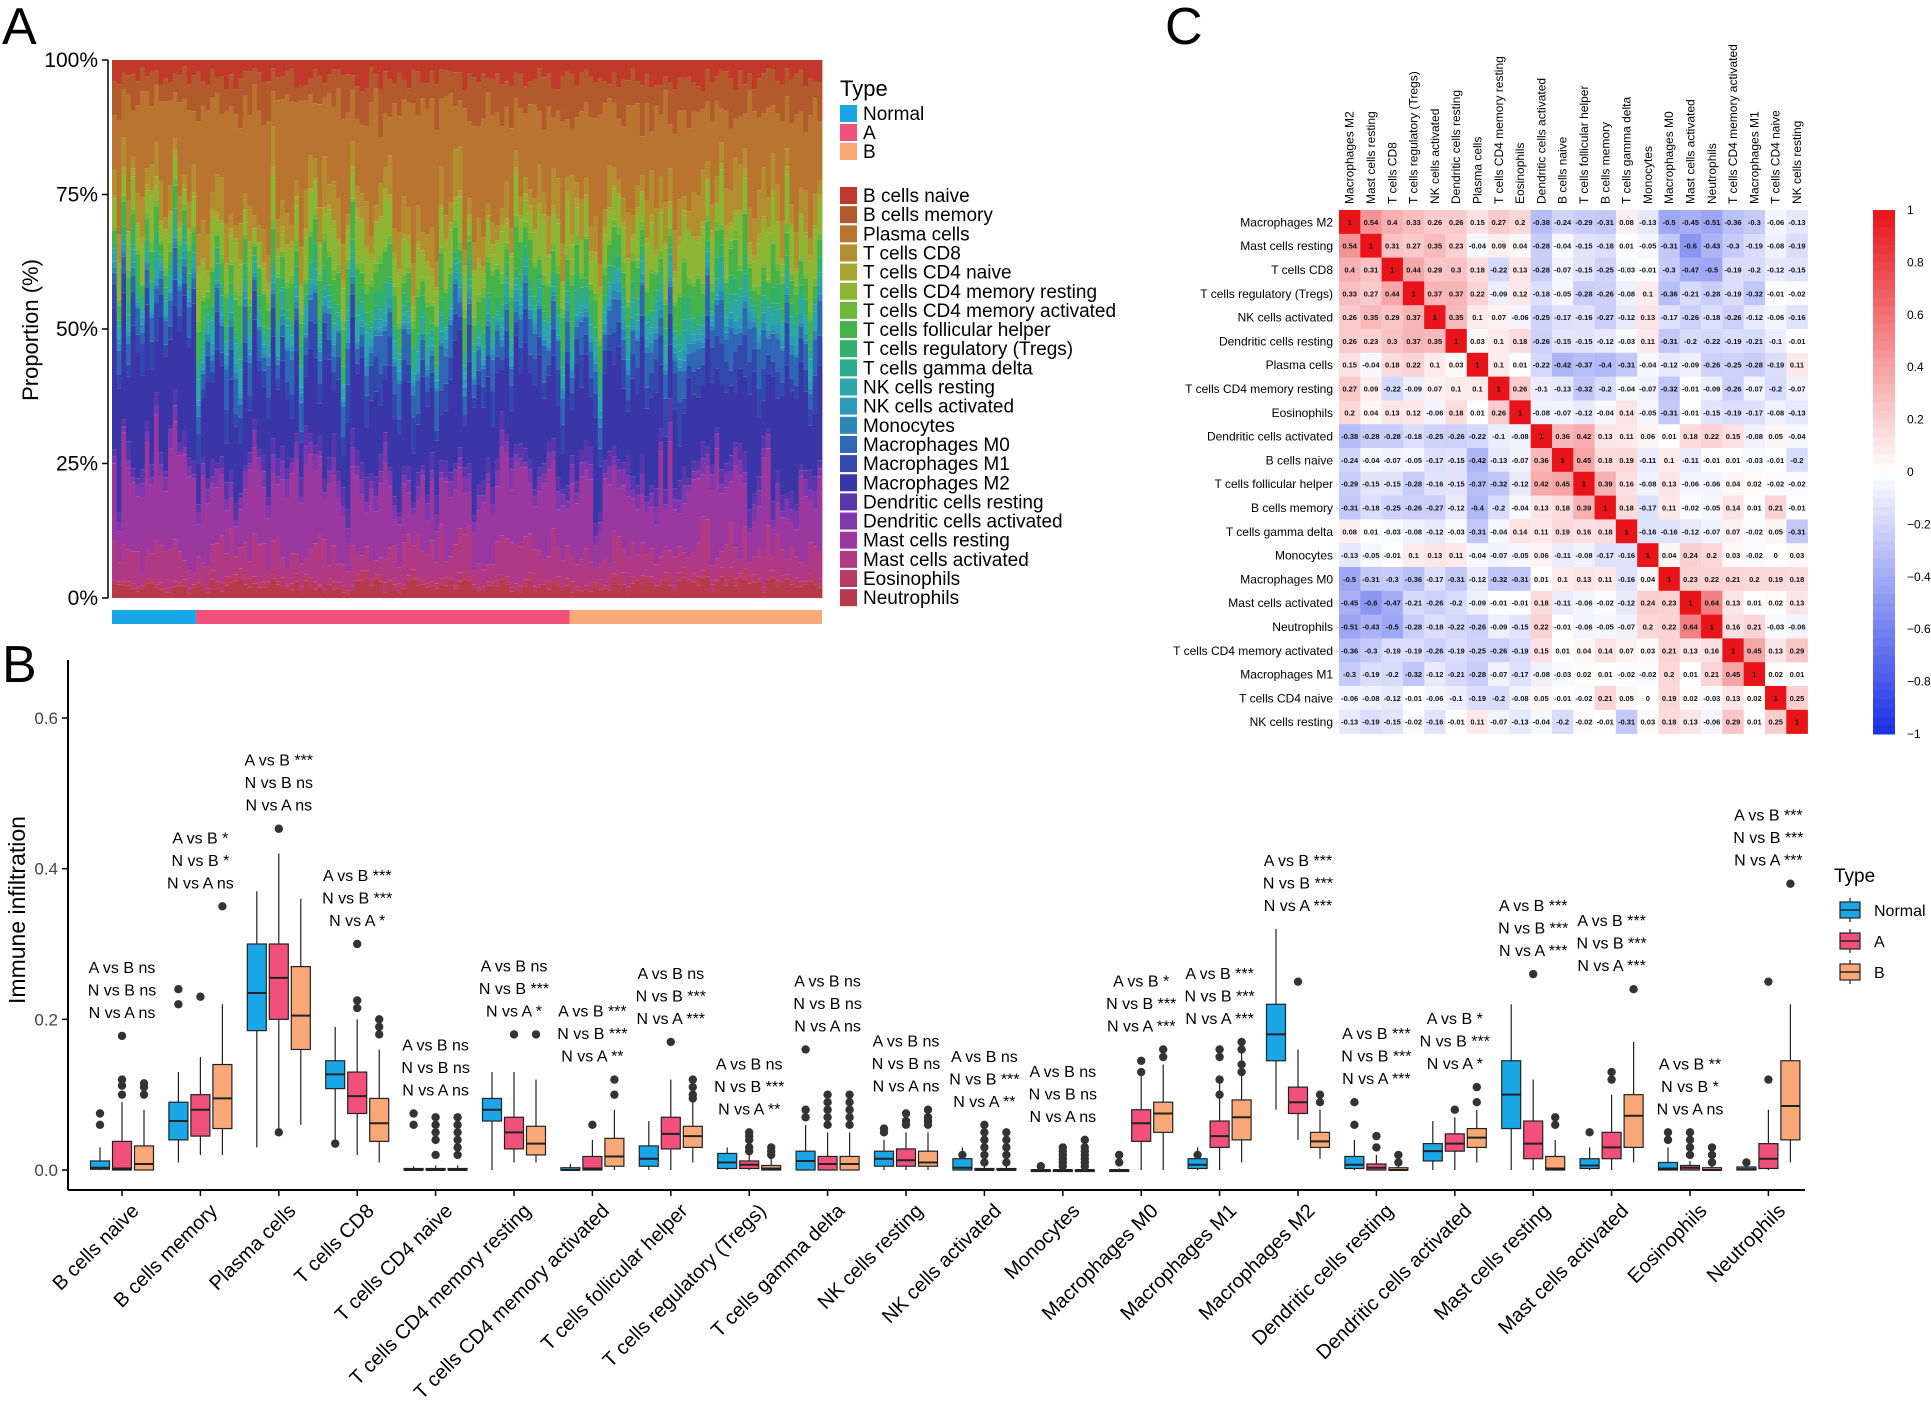 This screenshot has height=1411, width=1931. Describe the element at coordinates (1520, 246) in the screenshot. I see `cell-value: 0.04` at that location.